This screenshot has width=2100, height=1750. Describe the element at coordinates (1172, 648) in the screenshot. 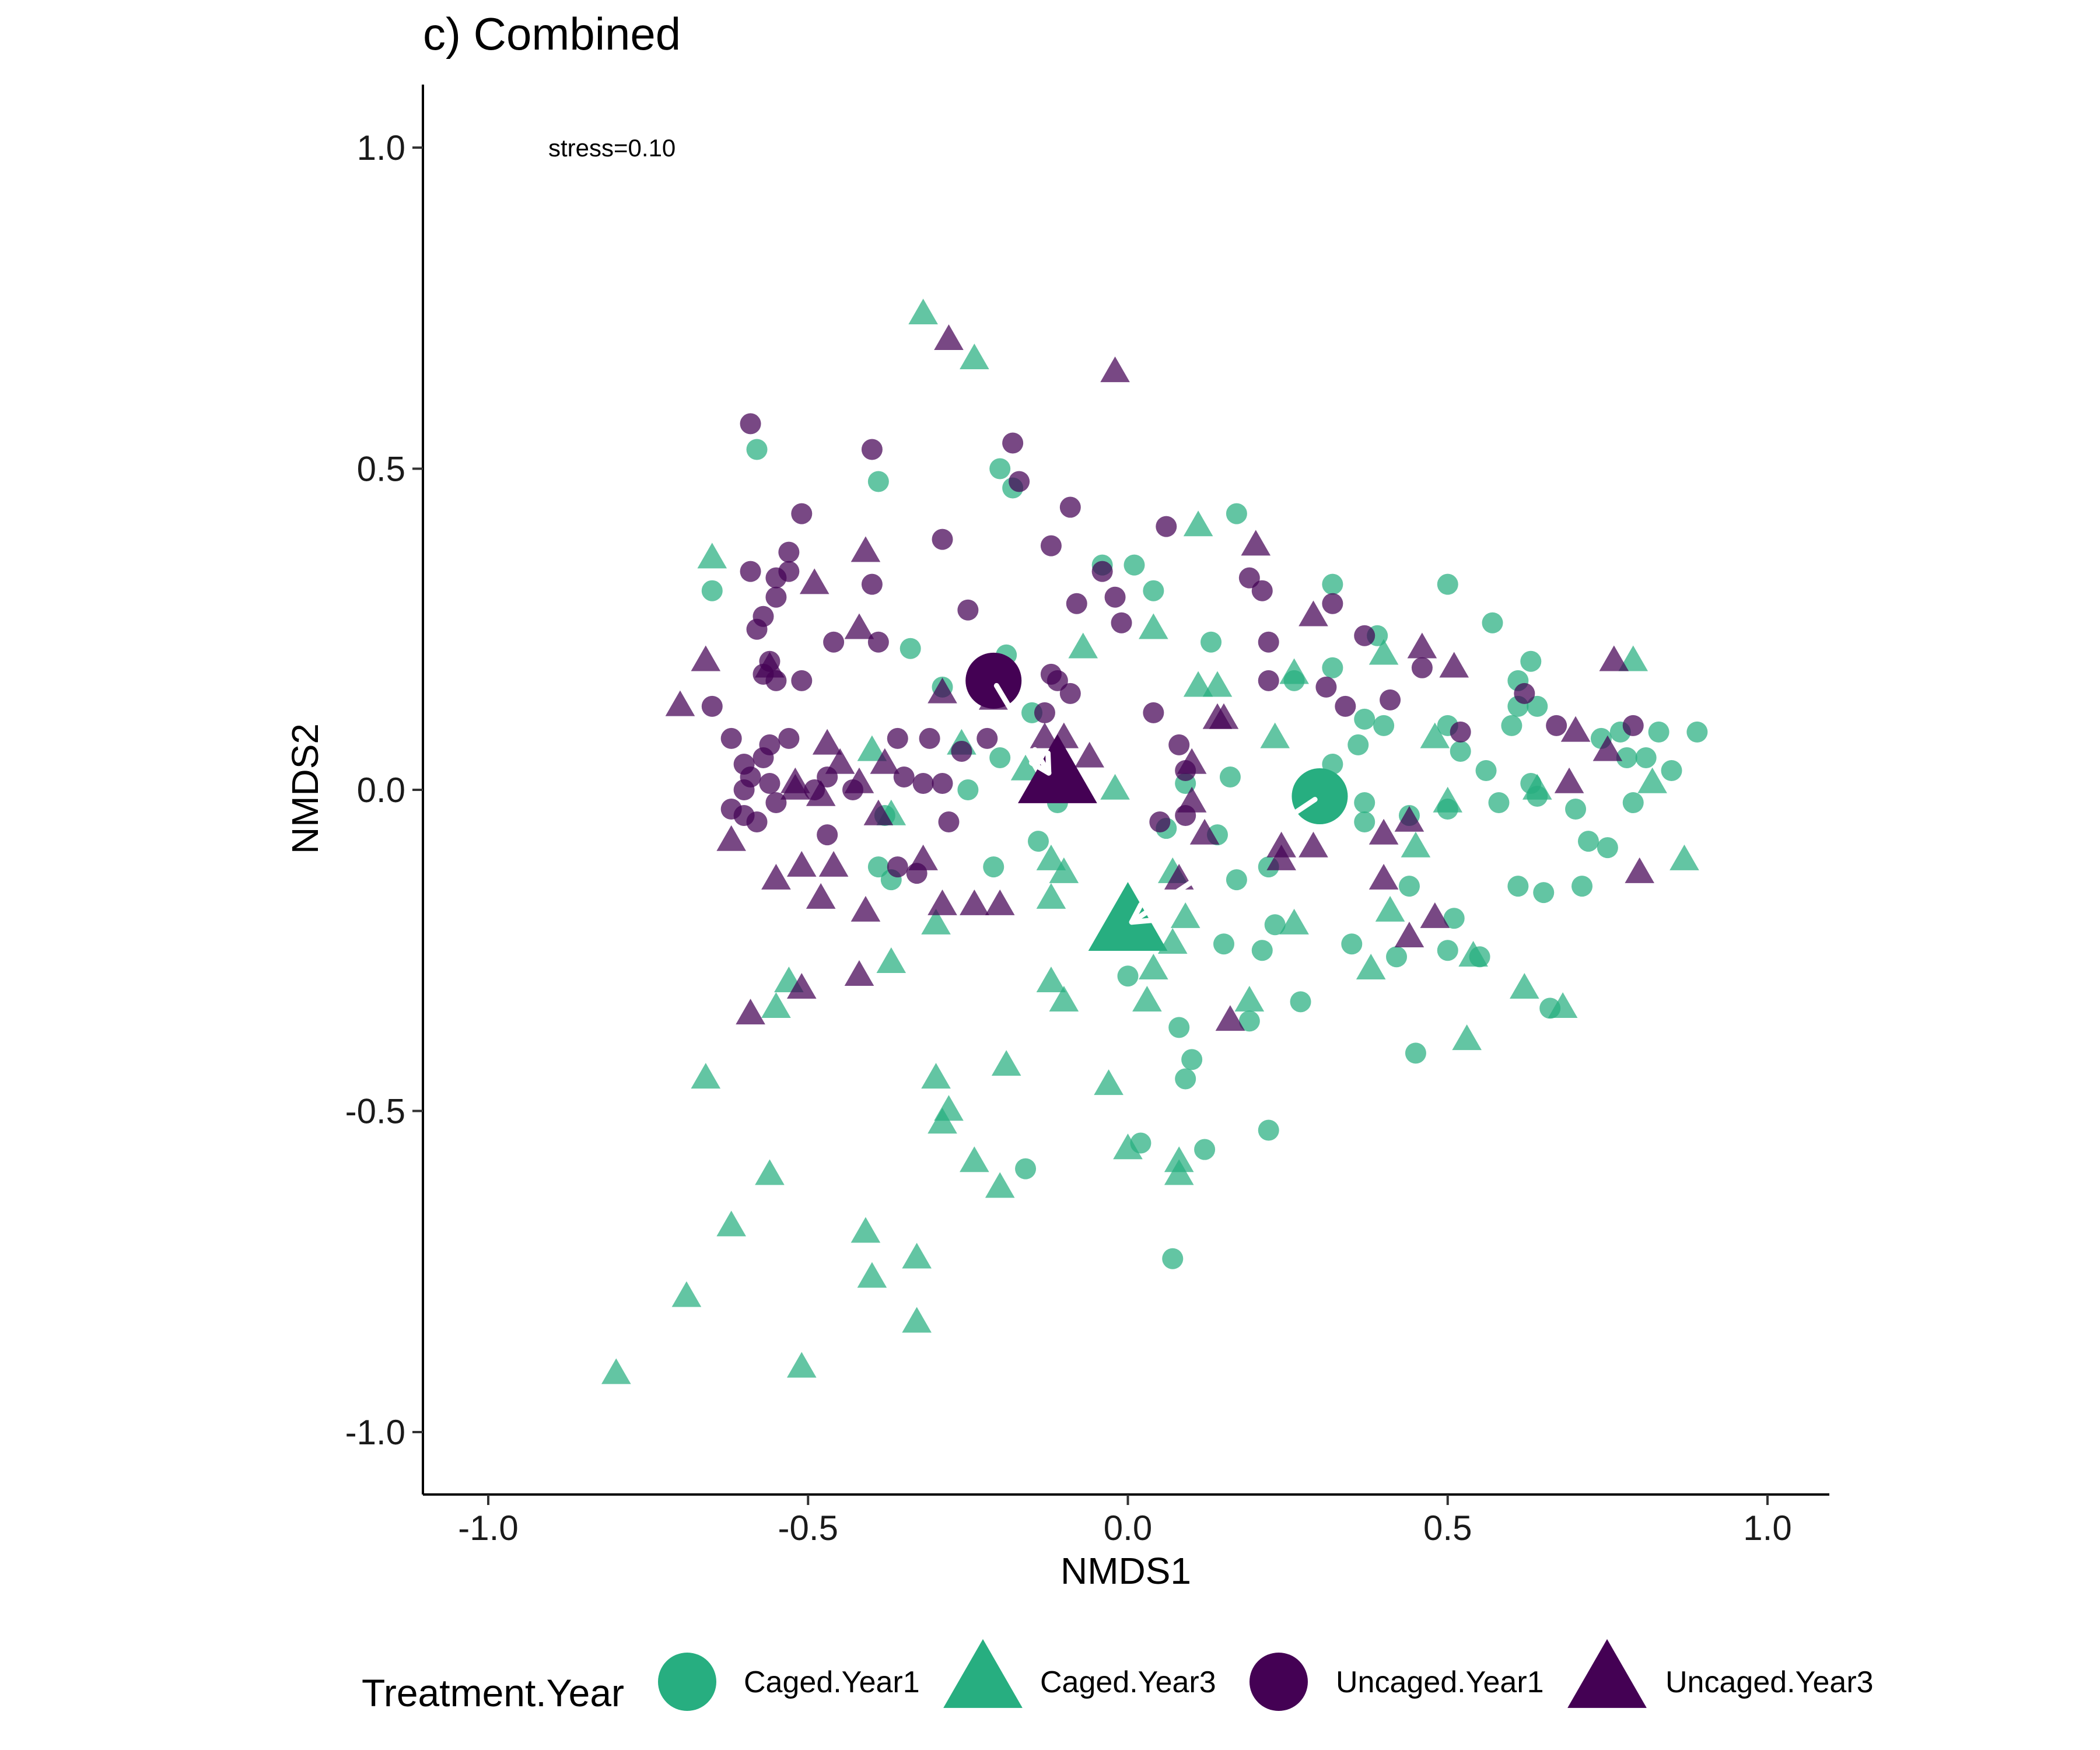

I see `series-uncaged-year1` at that location.